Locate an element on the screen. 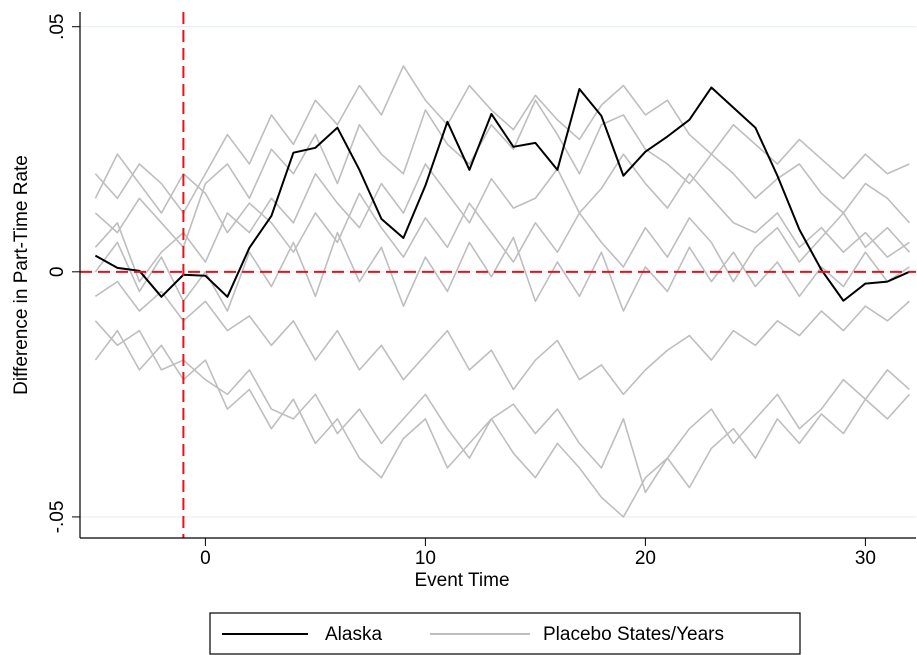  placebo-line is located at coordinates (502, 271).